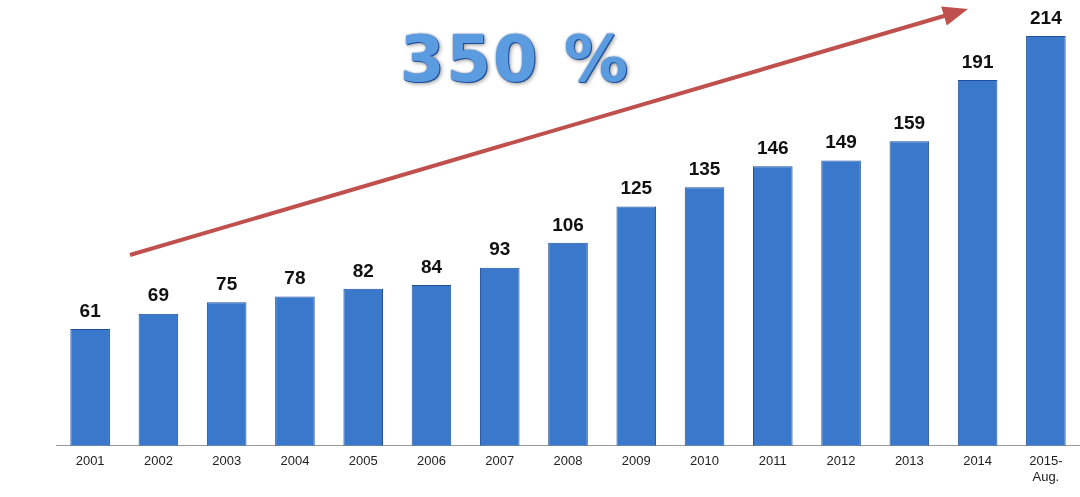  Describe the element at coordinates (227, 461) in the screenshot. I see `x-tick-label: 2003` at that location.